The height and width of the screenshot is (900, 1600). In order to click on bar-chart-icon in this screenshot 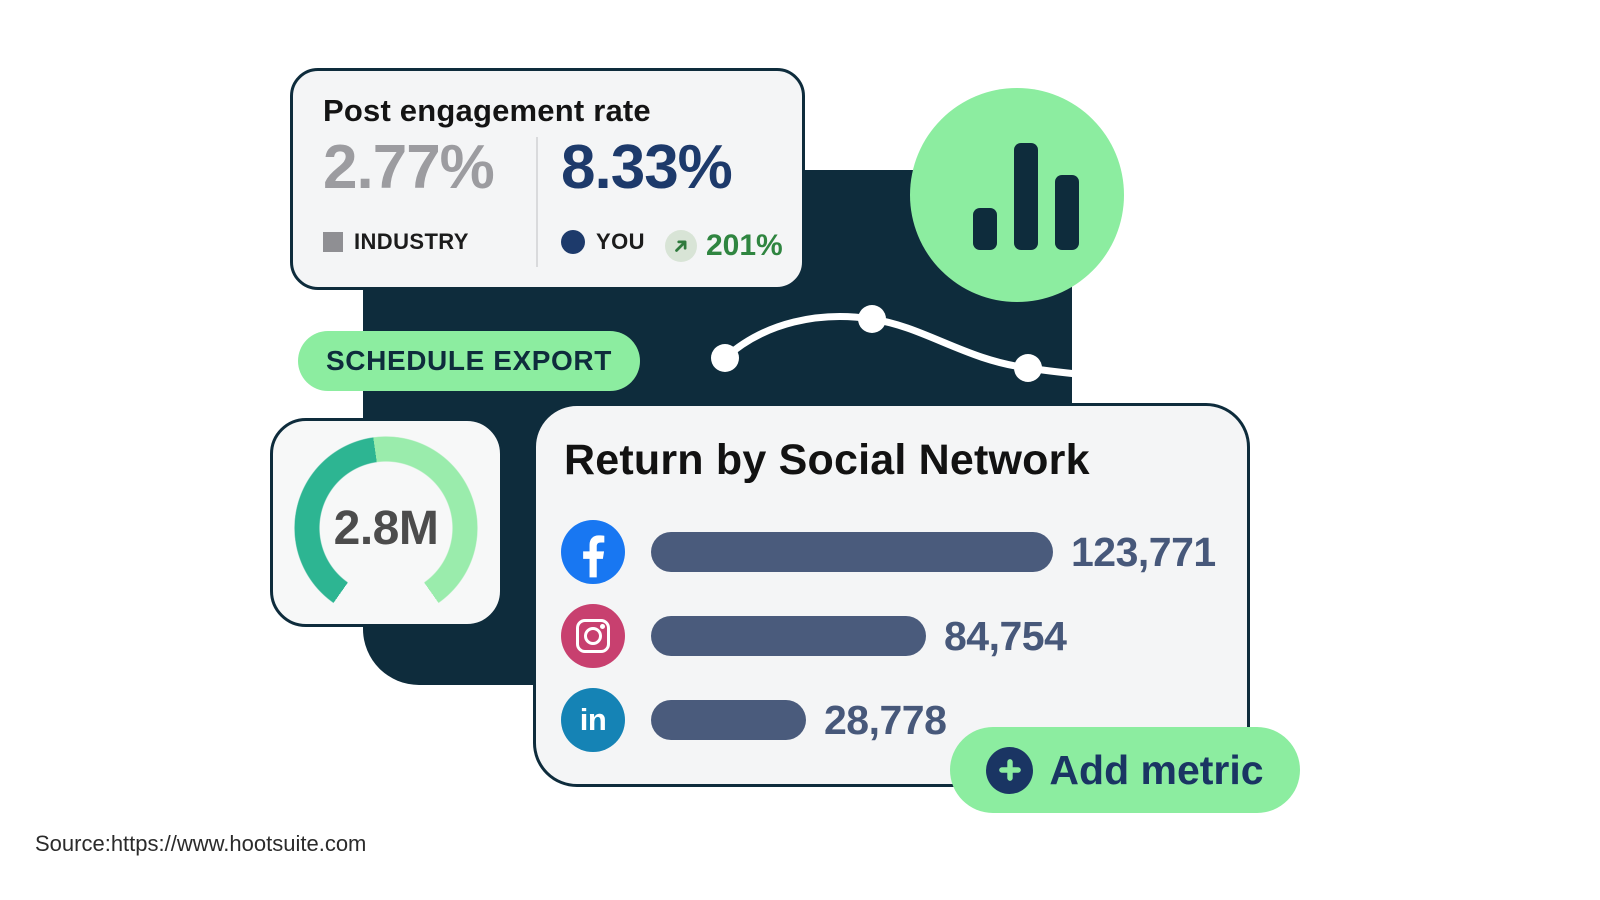, I will do `click(1026, 196)`.